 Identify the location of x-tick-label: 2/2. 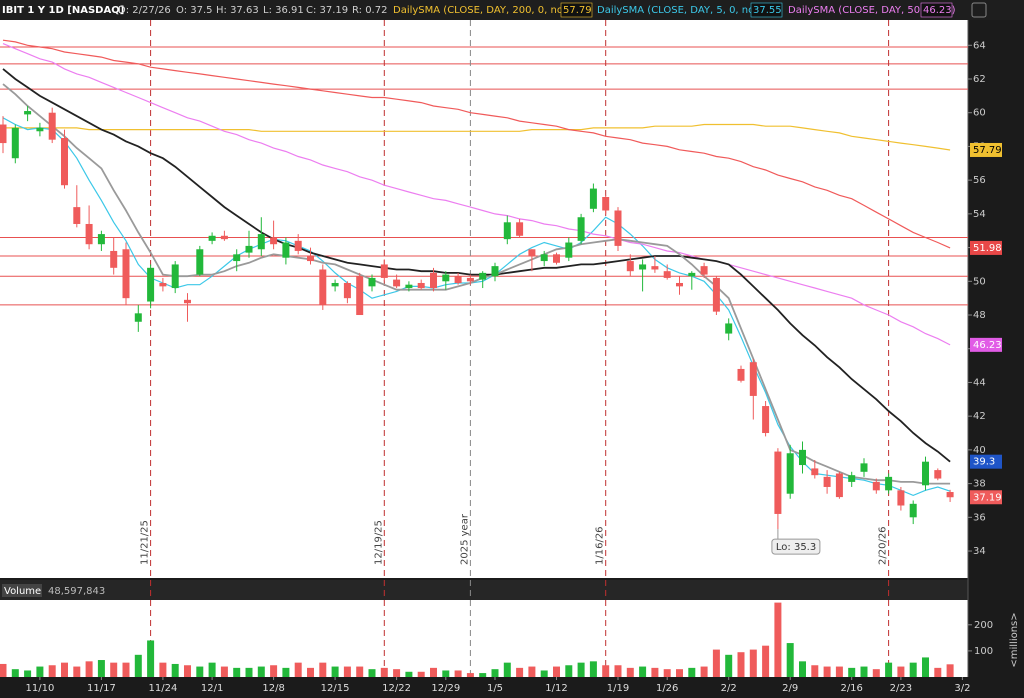
(729, 688).